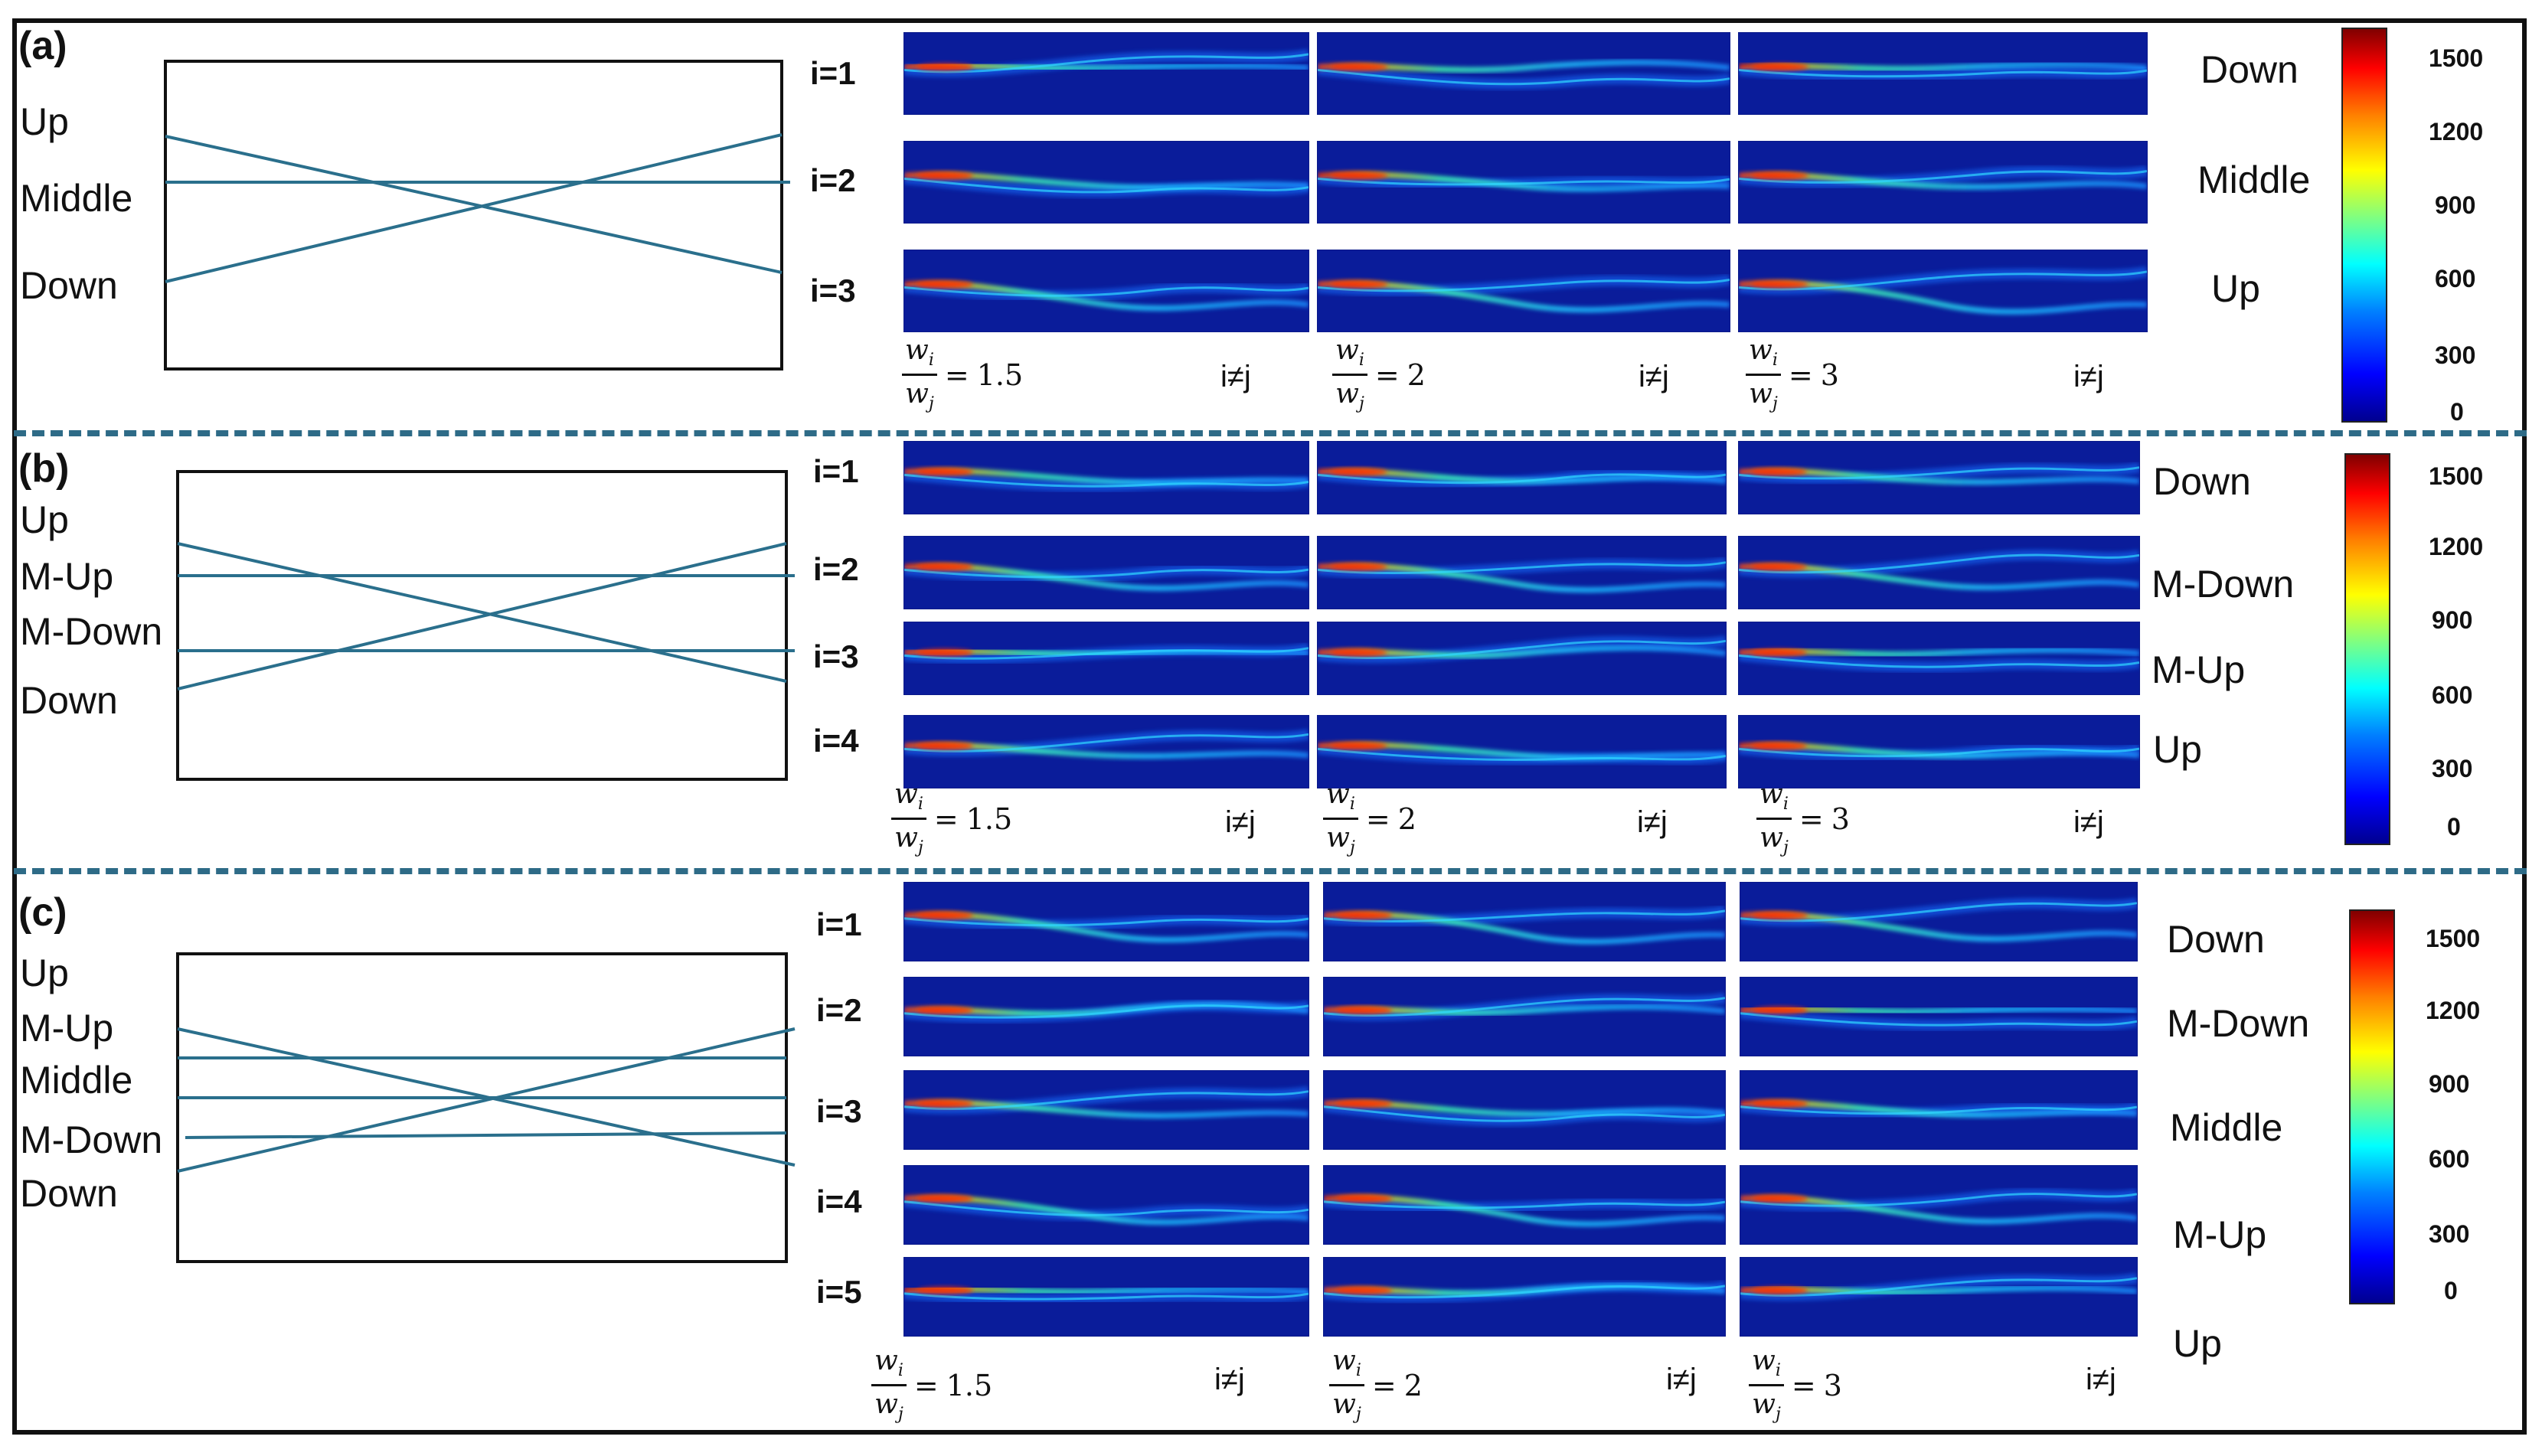 This screenshot has width=2542, height=1456. What do you see at coordinates (836, 656) in the screenshot?
I see `row-label-b-3: i=3` at bounding box center [836, 656].